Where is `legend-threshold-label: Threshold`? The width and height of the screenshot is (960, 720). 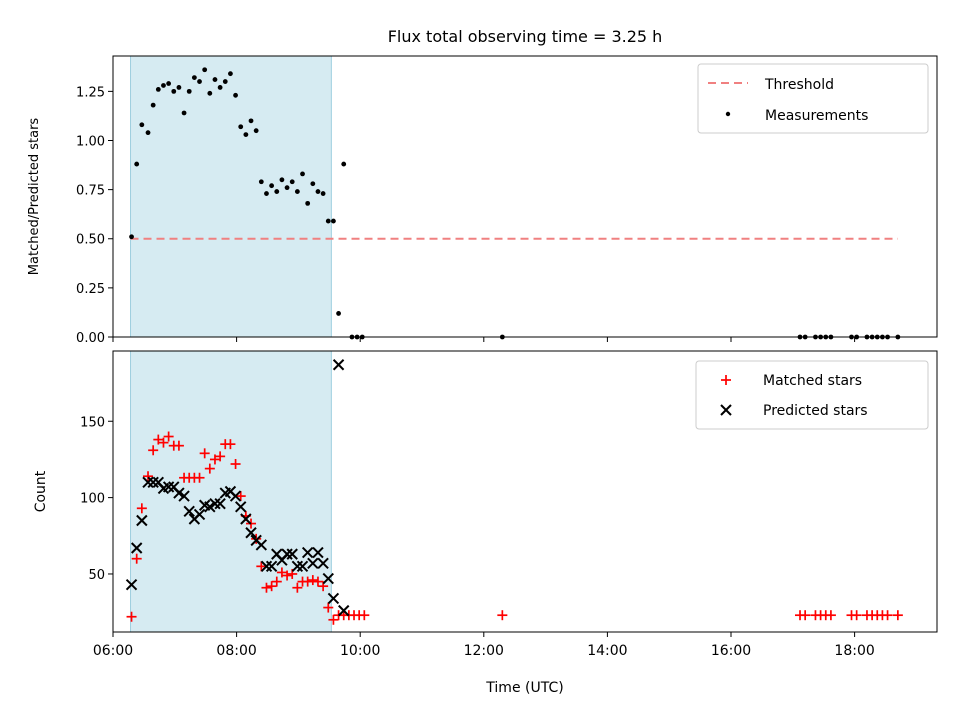 legend-threshold-label: Threshold is located at coordinates (799, 85).